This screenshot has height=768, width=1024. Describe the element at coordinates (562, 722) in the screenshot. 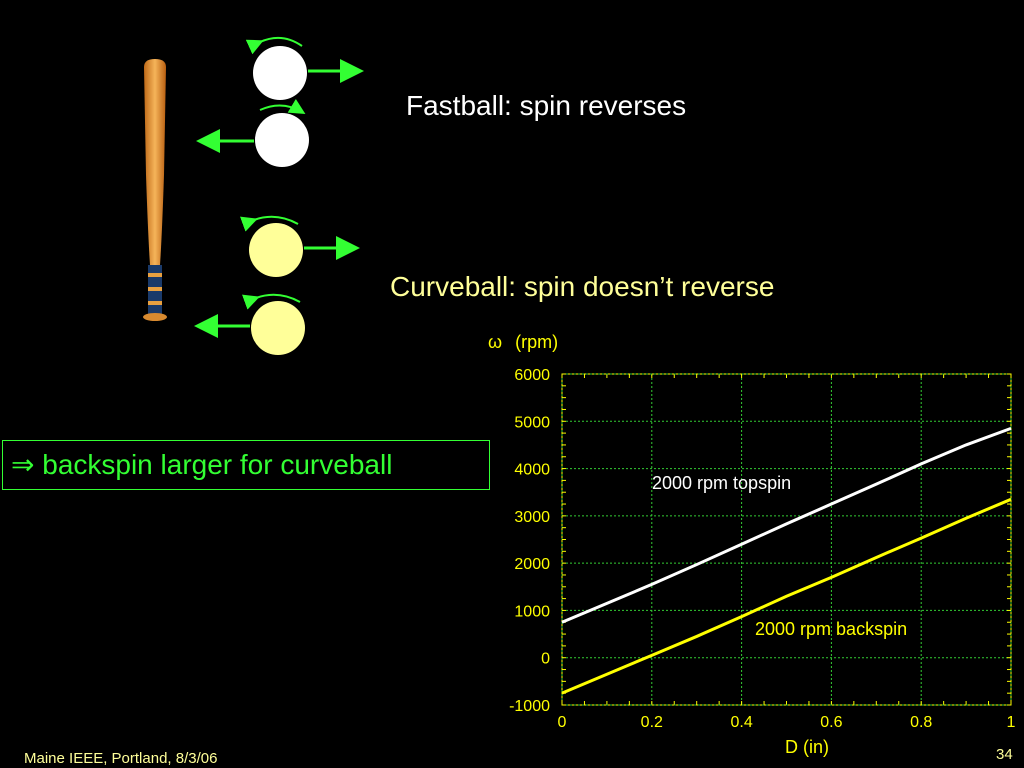

I see `x-tick-label: 0` at that location.